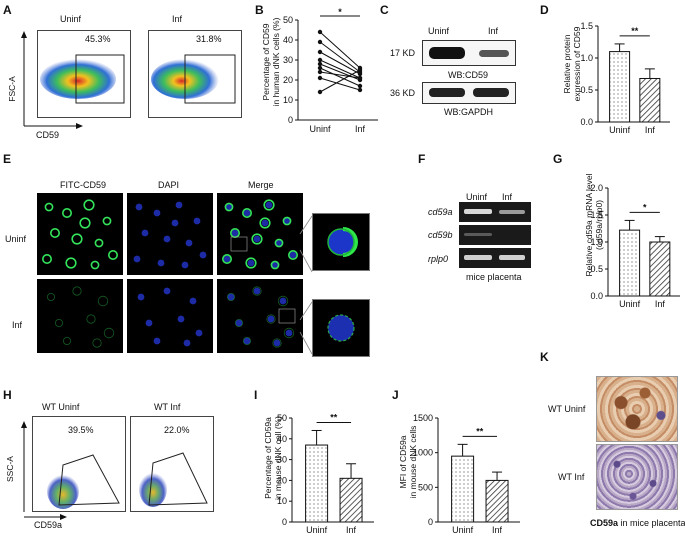 The width and height of the screenshot is (685, 546). What do you see at coordinates (567, 64) in the screenshot?
I see `chart-d-ylabel-1: Relative protein` at bounding box center [567, 64].